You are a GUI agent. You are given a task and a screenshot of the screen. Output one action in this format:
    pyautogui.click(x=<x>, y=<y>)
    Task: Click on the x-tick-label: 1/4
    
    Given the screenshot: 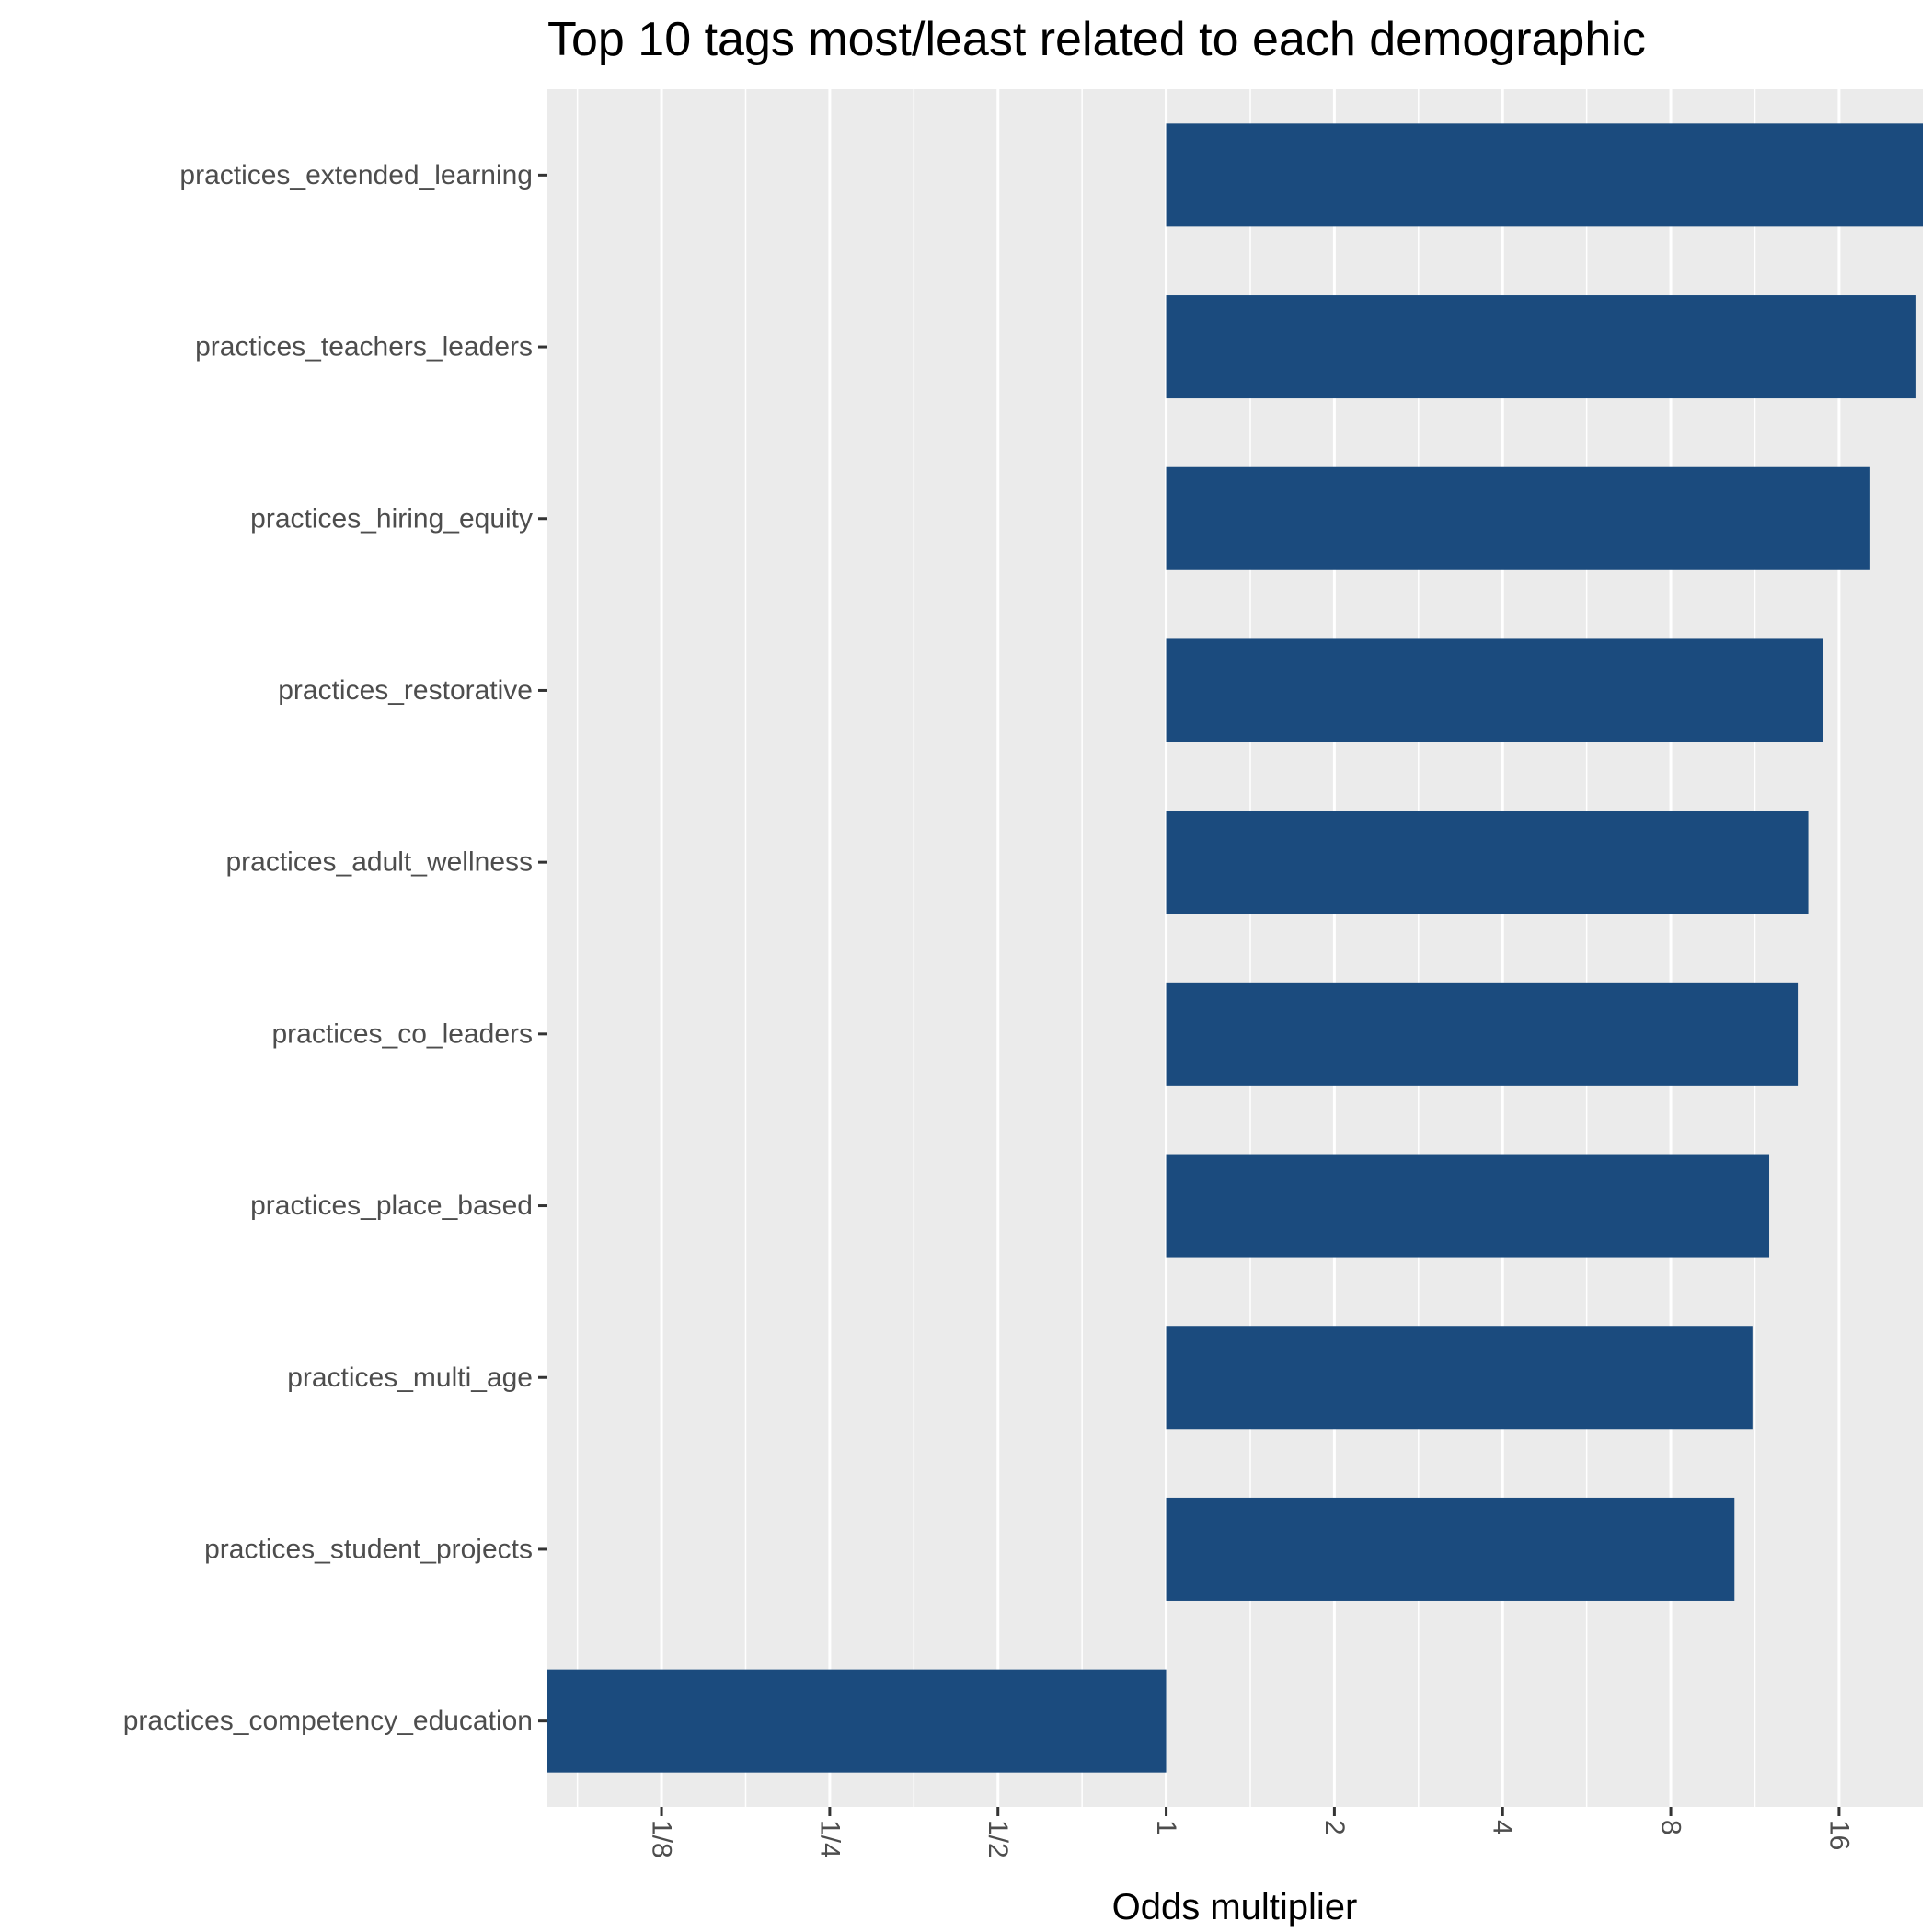 What is the action you would take?
    pyautogui.click(x=829, y=1839)
    